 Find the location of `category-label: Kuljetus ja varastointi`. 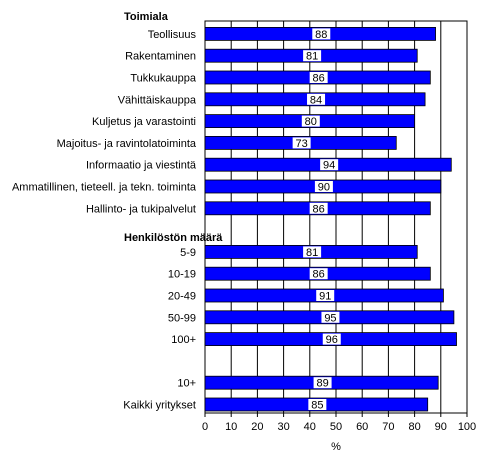

category-label: Kuljetus ja varastointi is located at coordinates (144, 122).